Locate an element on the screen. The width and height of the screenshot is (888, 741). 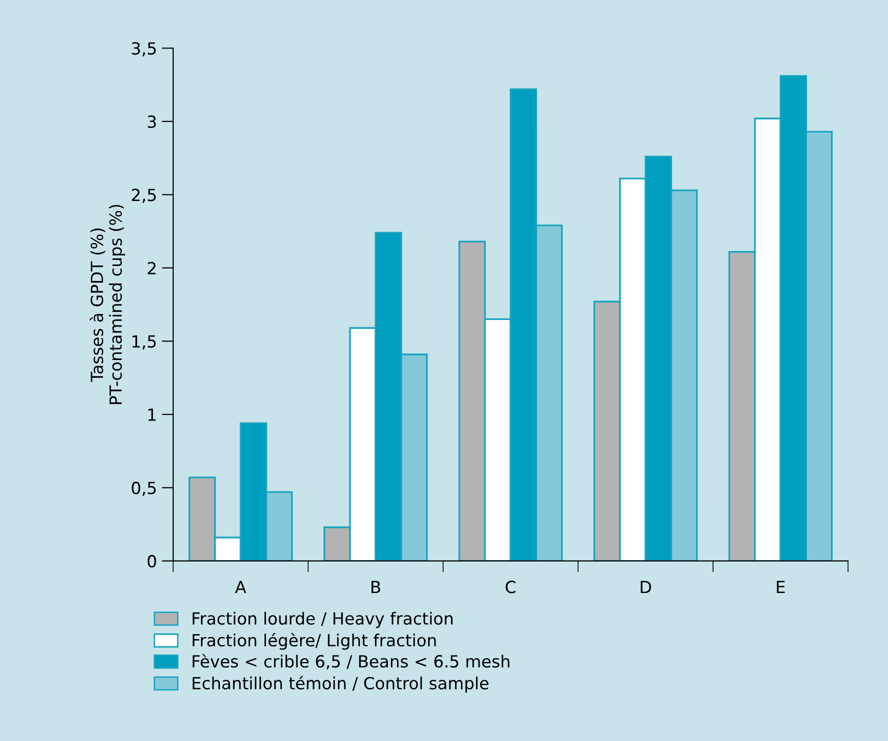
legend-label: Fraction légère/ Light fraction is located at coordinates (314, 641).